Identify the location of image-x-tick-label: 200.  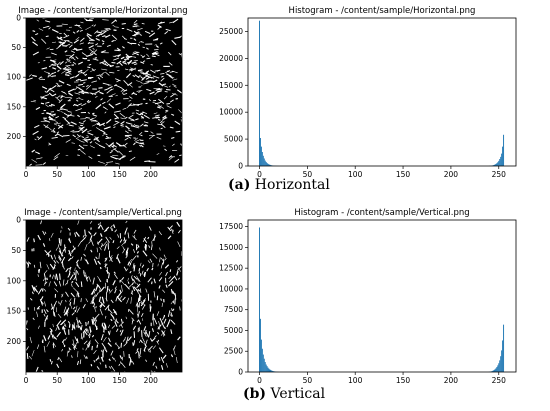
(151, 174).